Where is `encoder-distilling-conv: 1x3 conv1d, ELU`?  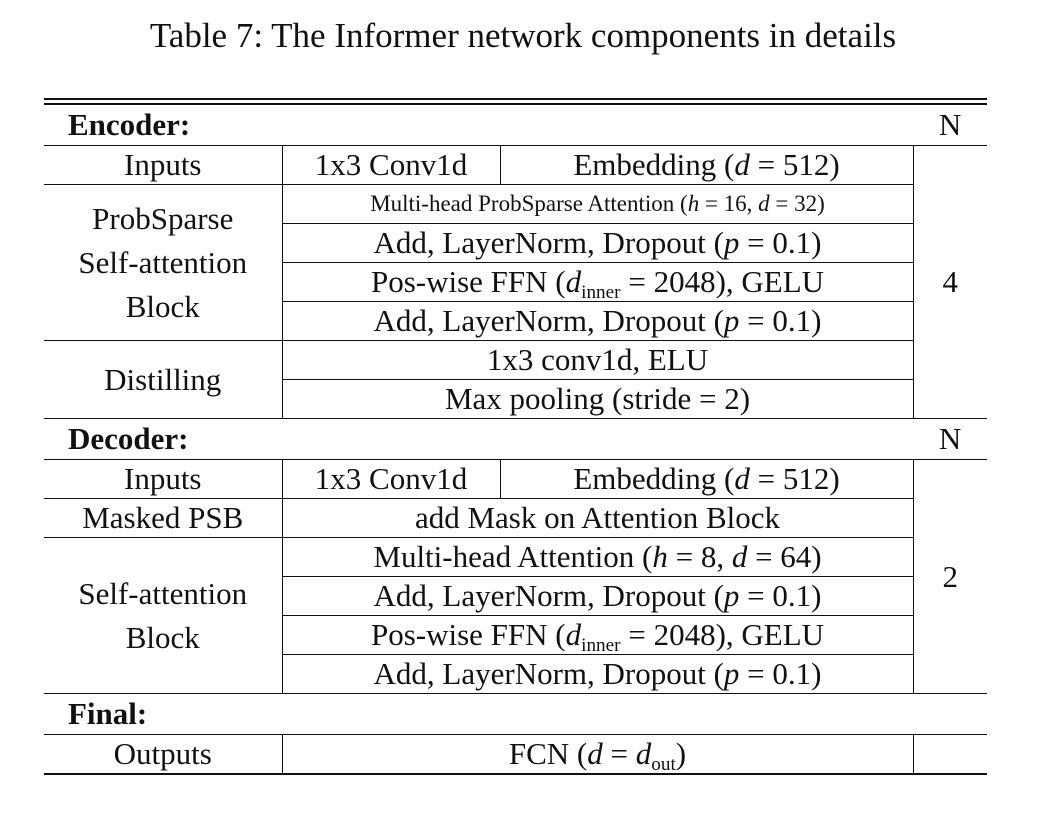 encoder-distilling-conv: 1x3 conv1d, ELU is located at coordinates (597, 360).